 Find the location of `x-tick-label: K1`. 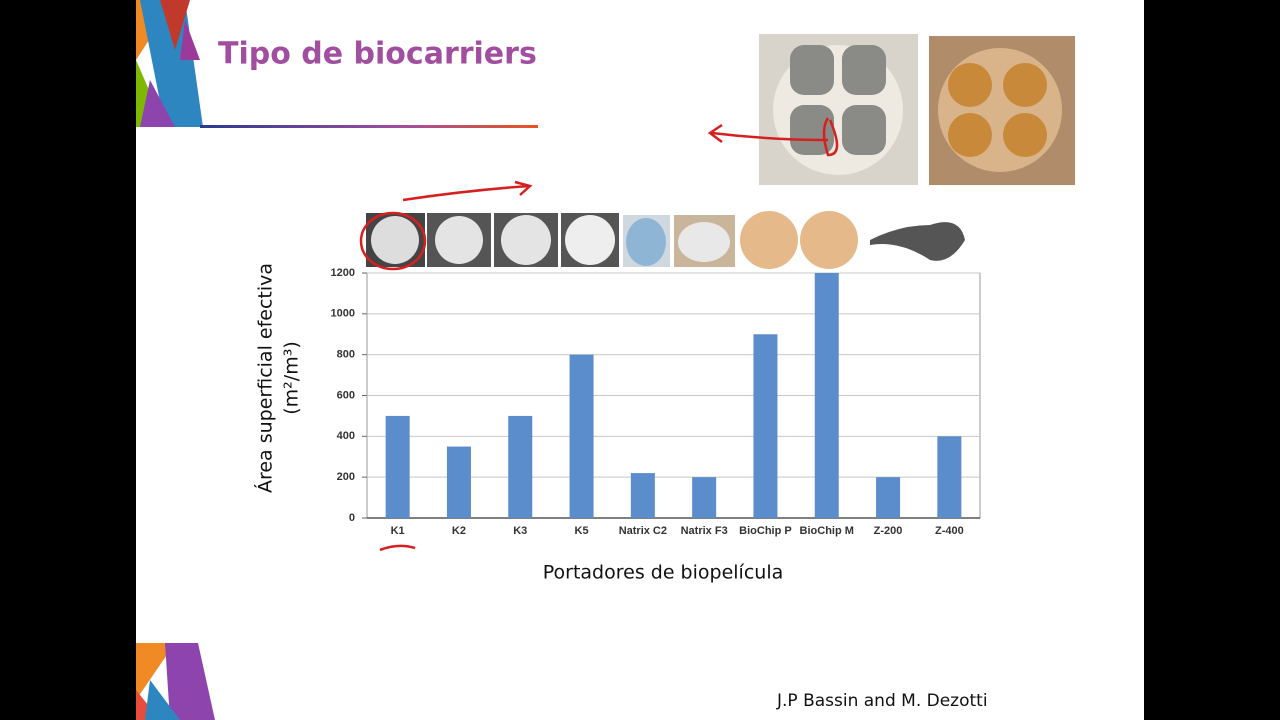

x-tick-label: K1 is located at coordinates (398, 531).